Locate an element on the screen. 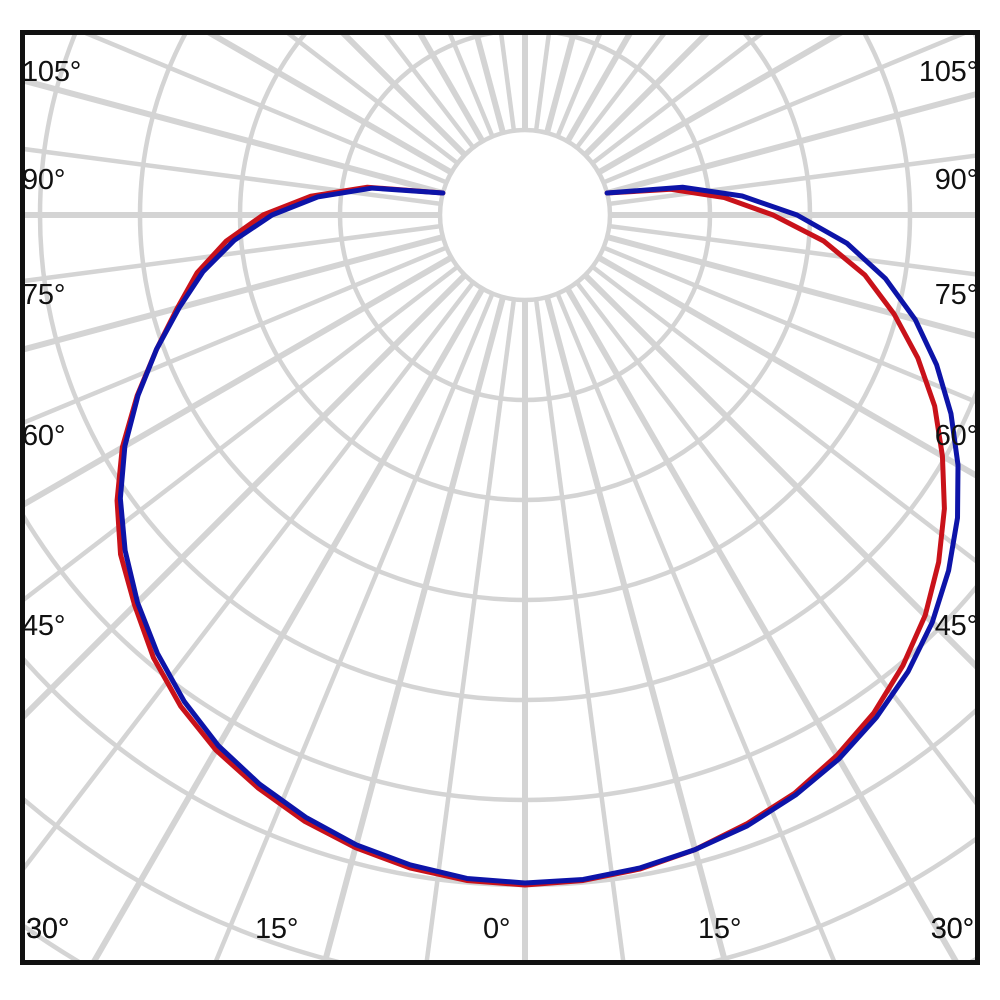  angle-label-left-45: 45° is located at coordinates (44, 626).